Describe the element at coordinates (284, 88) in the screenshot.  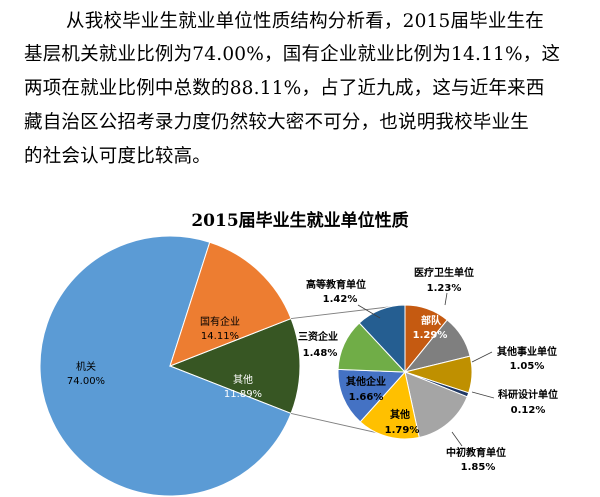
I see `paragraph-line: 两项在就业比例中总数的88.11%，占了近九成，这与近年来西` at that location.